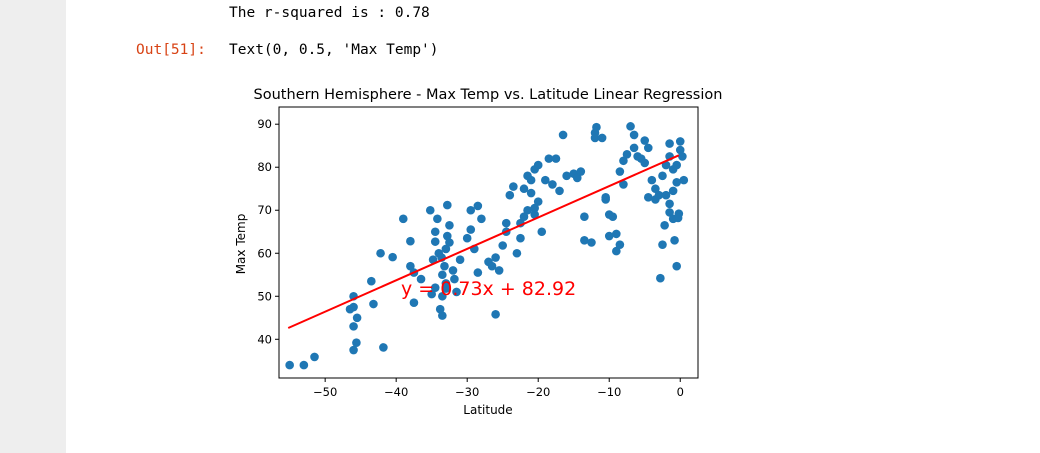  Describe the element at coordinates (264, 124) in the screenshot. I see `y-tick-label: 90` at that location.